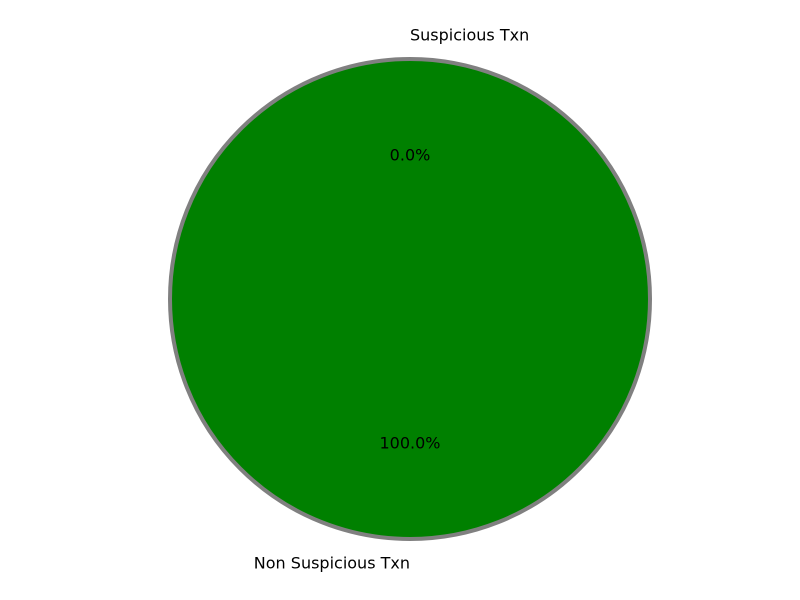 This screenshot has width=800, height=600. I want to click on slice-label-non-suspicious-txn: Non Suspicious Txn, so click(332, 563).